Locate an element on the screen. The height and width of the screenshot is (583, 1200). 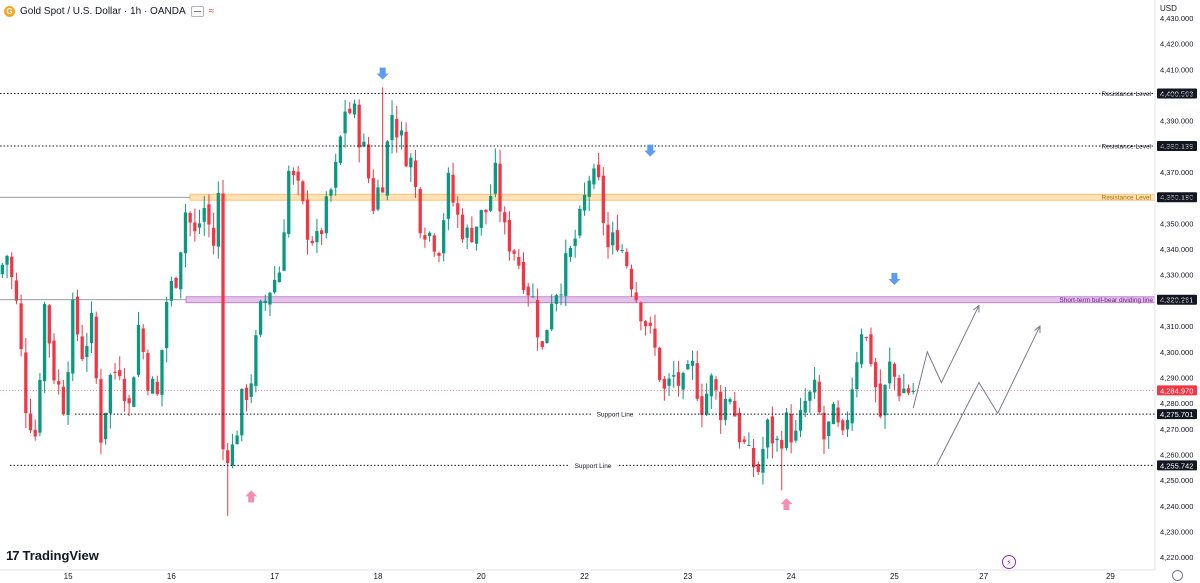
symbol-header: G Gold Spot / U.S. Dollar · 1h · OANDA ≈ is located at coordinates (109, 11).